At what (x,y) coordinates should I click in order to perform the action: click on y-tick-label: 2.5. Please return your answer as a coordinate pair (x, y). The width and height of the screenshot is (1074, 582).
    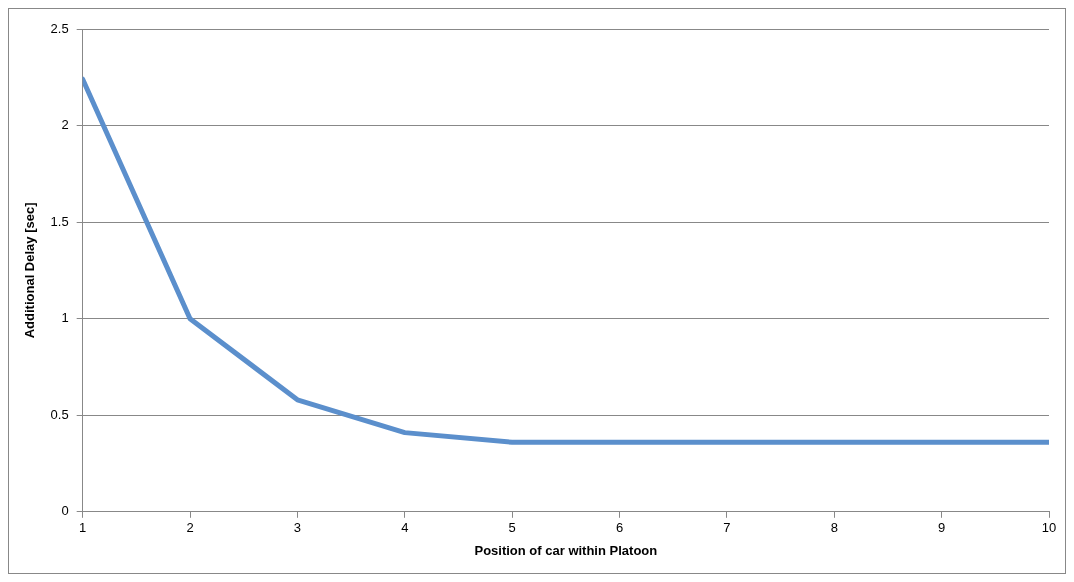
    Looking at the image, I should click on (59, 28).